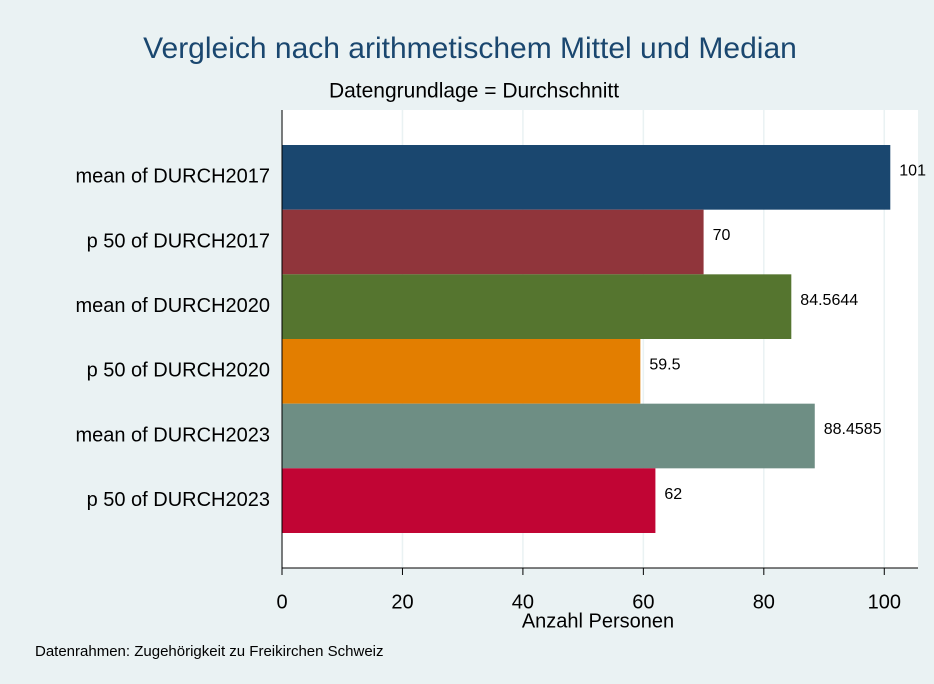 Image resolution: width=934 pixels, height=684 pixels. Describe the element at coordinates (764, 602) in the screenshot. I see `x-tick-label: 80` at that location.